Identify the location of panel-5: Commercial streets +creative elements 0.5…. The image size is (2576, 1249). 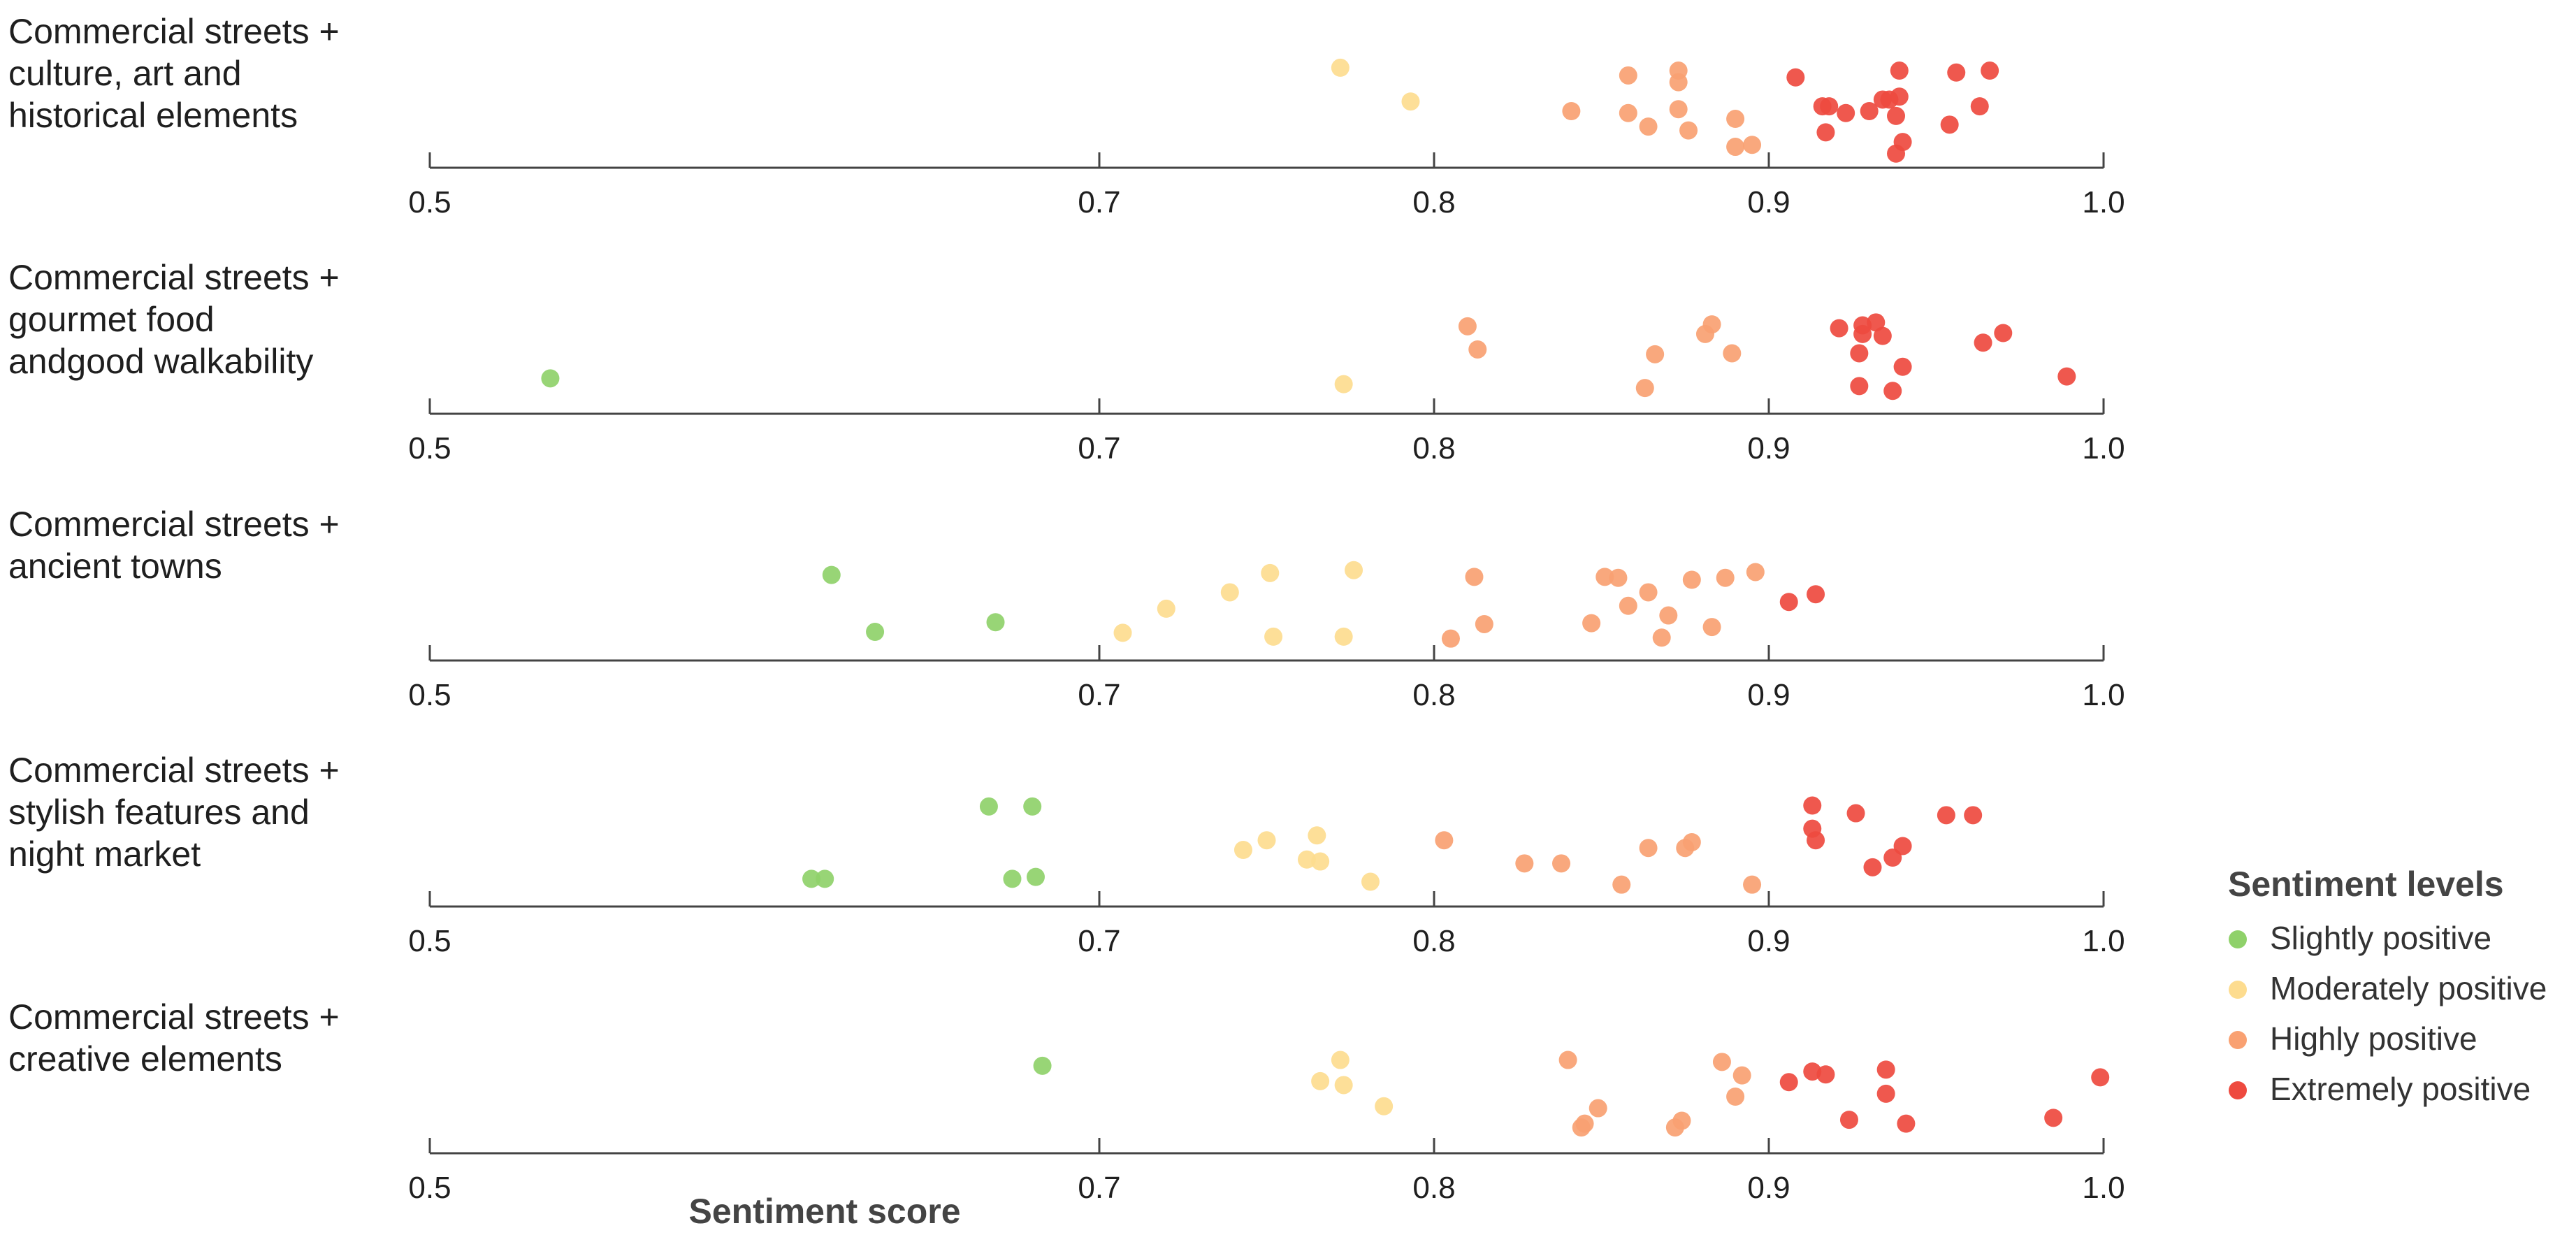
(1066, 1101).